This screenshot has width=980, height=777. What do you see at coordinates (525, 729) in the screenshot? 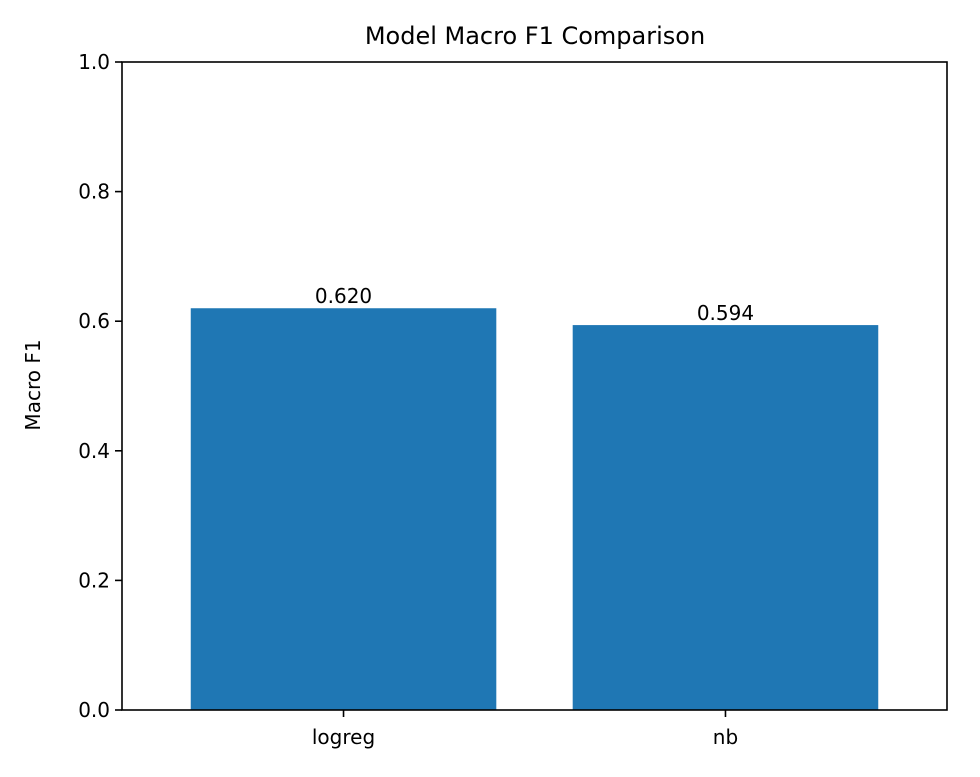
I see `x-axis-ticks: logreg nb` at bounding box center [525, 729].